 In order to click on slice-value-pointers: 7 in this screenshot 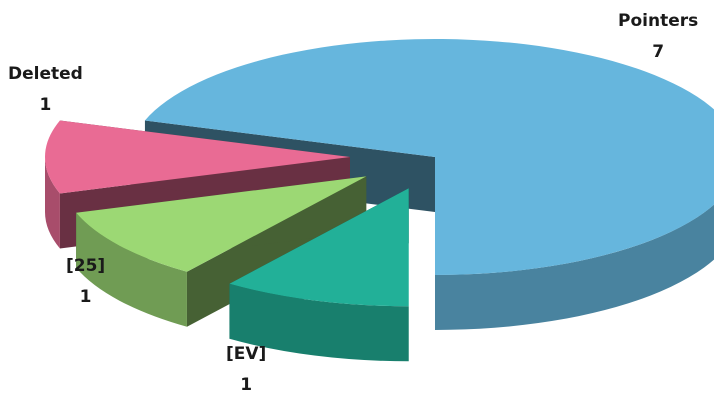, I will do `click(658, 52)`.